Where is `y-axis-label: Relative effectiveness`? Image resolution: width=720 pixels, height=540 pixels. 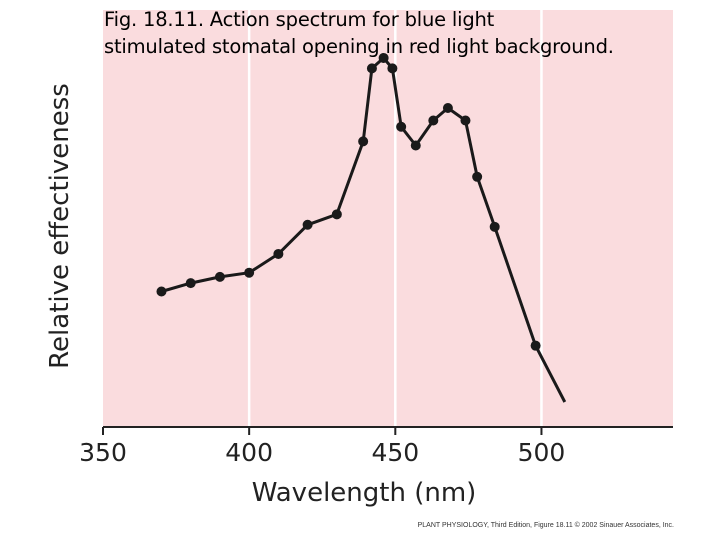 y-axis-label: Relative effectiveness is located at coordinates (60, 226).